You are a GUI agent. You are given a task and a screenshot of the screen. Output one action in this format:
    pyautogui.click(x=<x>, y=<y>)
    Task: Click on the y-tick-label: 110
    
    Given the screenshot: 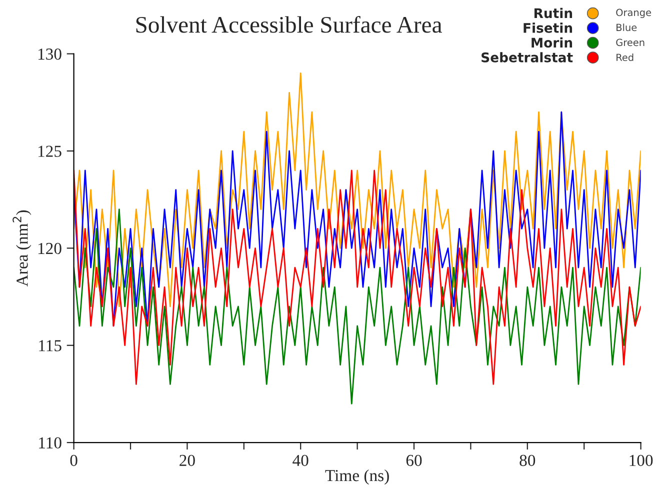 What is the action you would take?
    pyautogui.click(x=50, y=442)
    